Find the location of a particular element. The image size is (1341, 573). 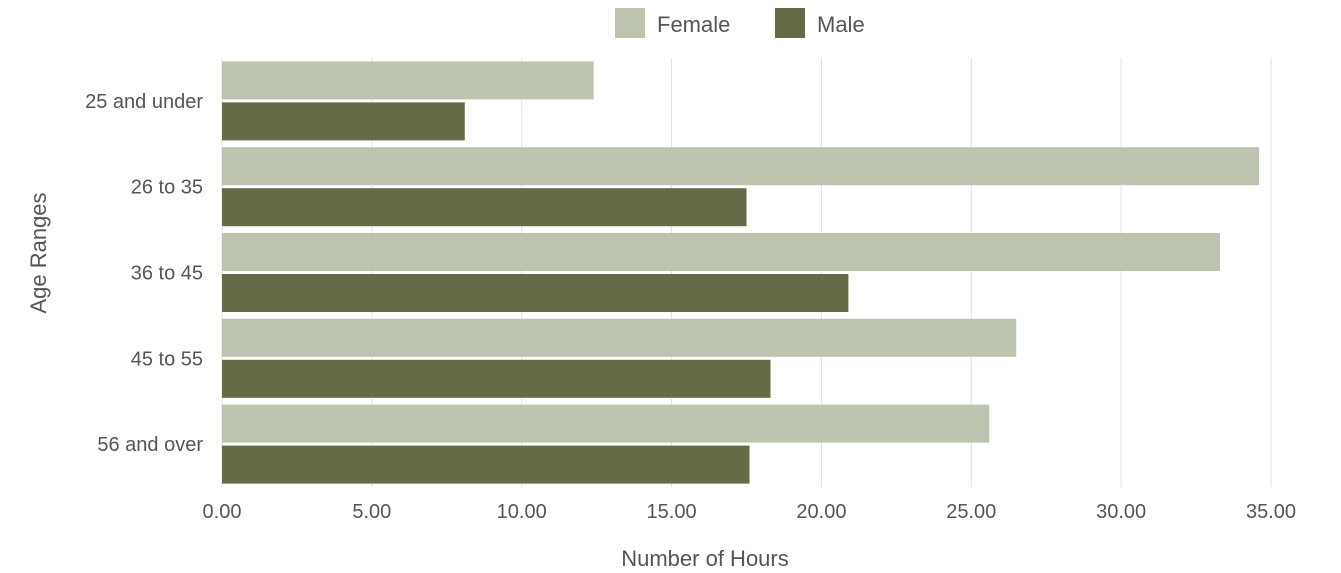

x-tick-label: 5.00 is located at coordinates (371, 512).